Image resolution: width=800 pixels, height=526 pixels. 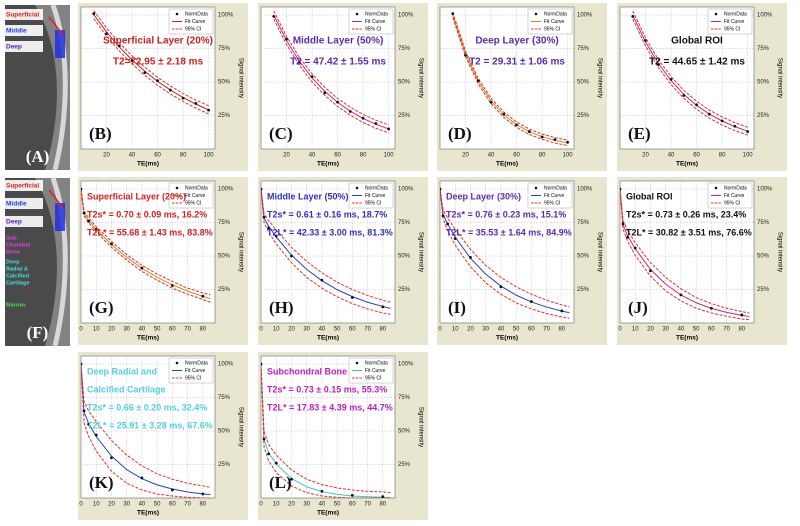 What do you see at coordinates (338, 41) in the screenshot?
I see `chart-title: Middle Layer (50%)` at bounding box center [338, 41].